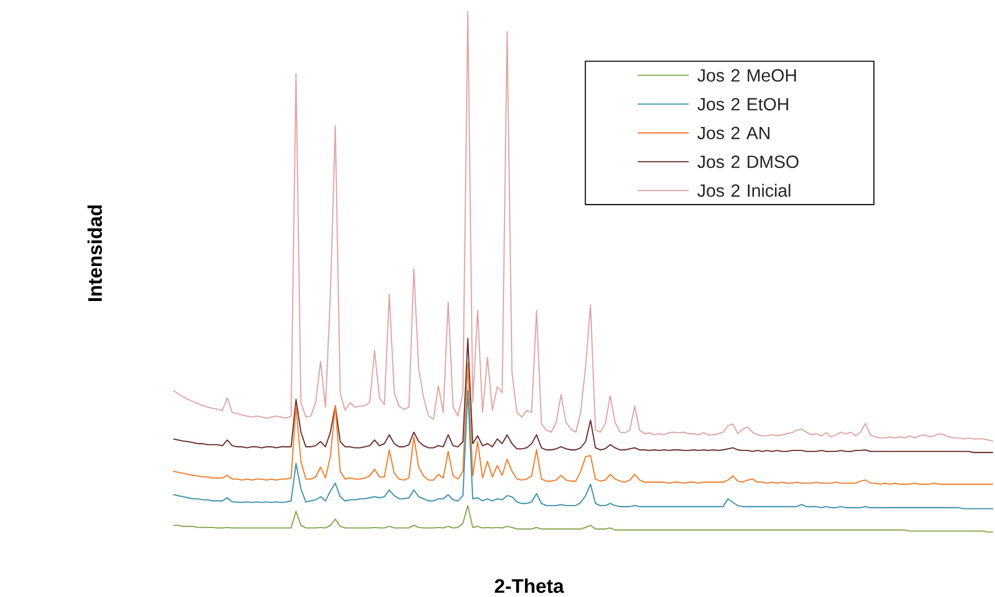 The width and height of the screenshot is (995, 597). What do you see at coordinates (743, 190) in the screenshot?
I see `legend-label: Jos 2 Inicial` at bounding box center [743, 190].